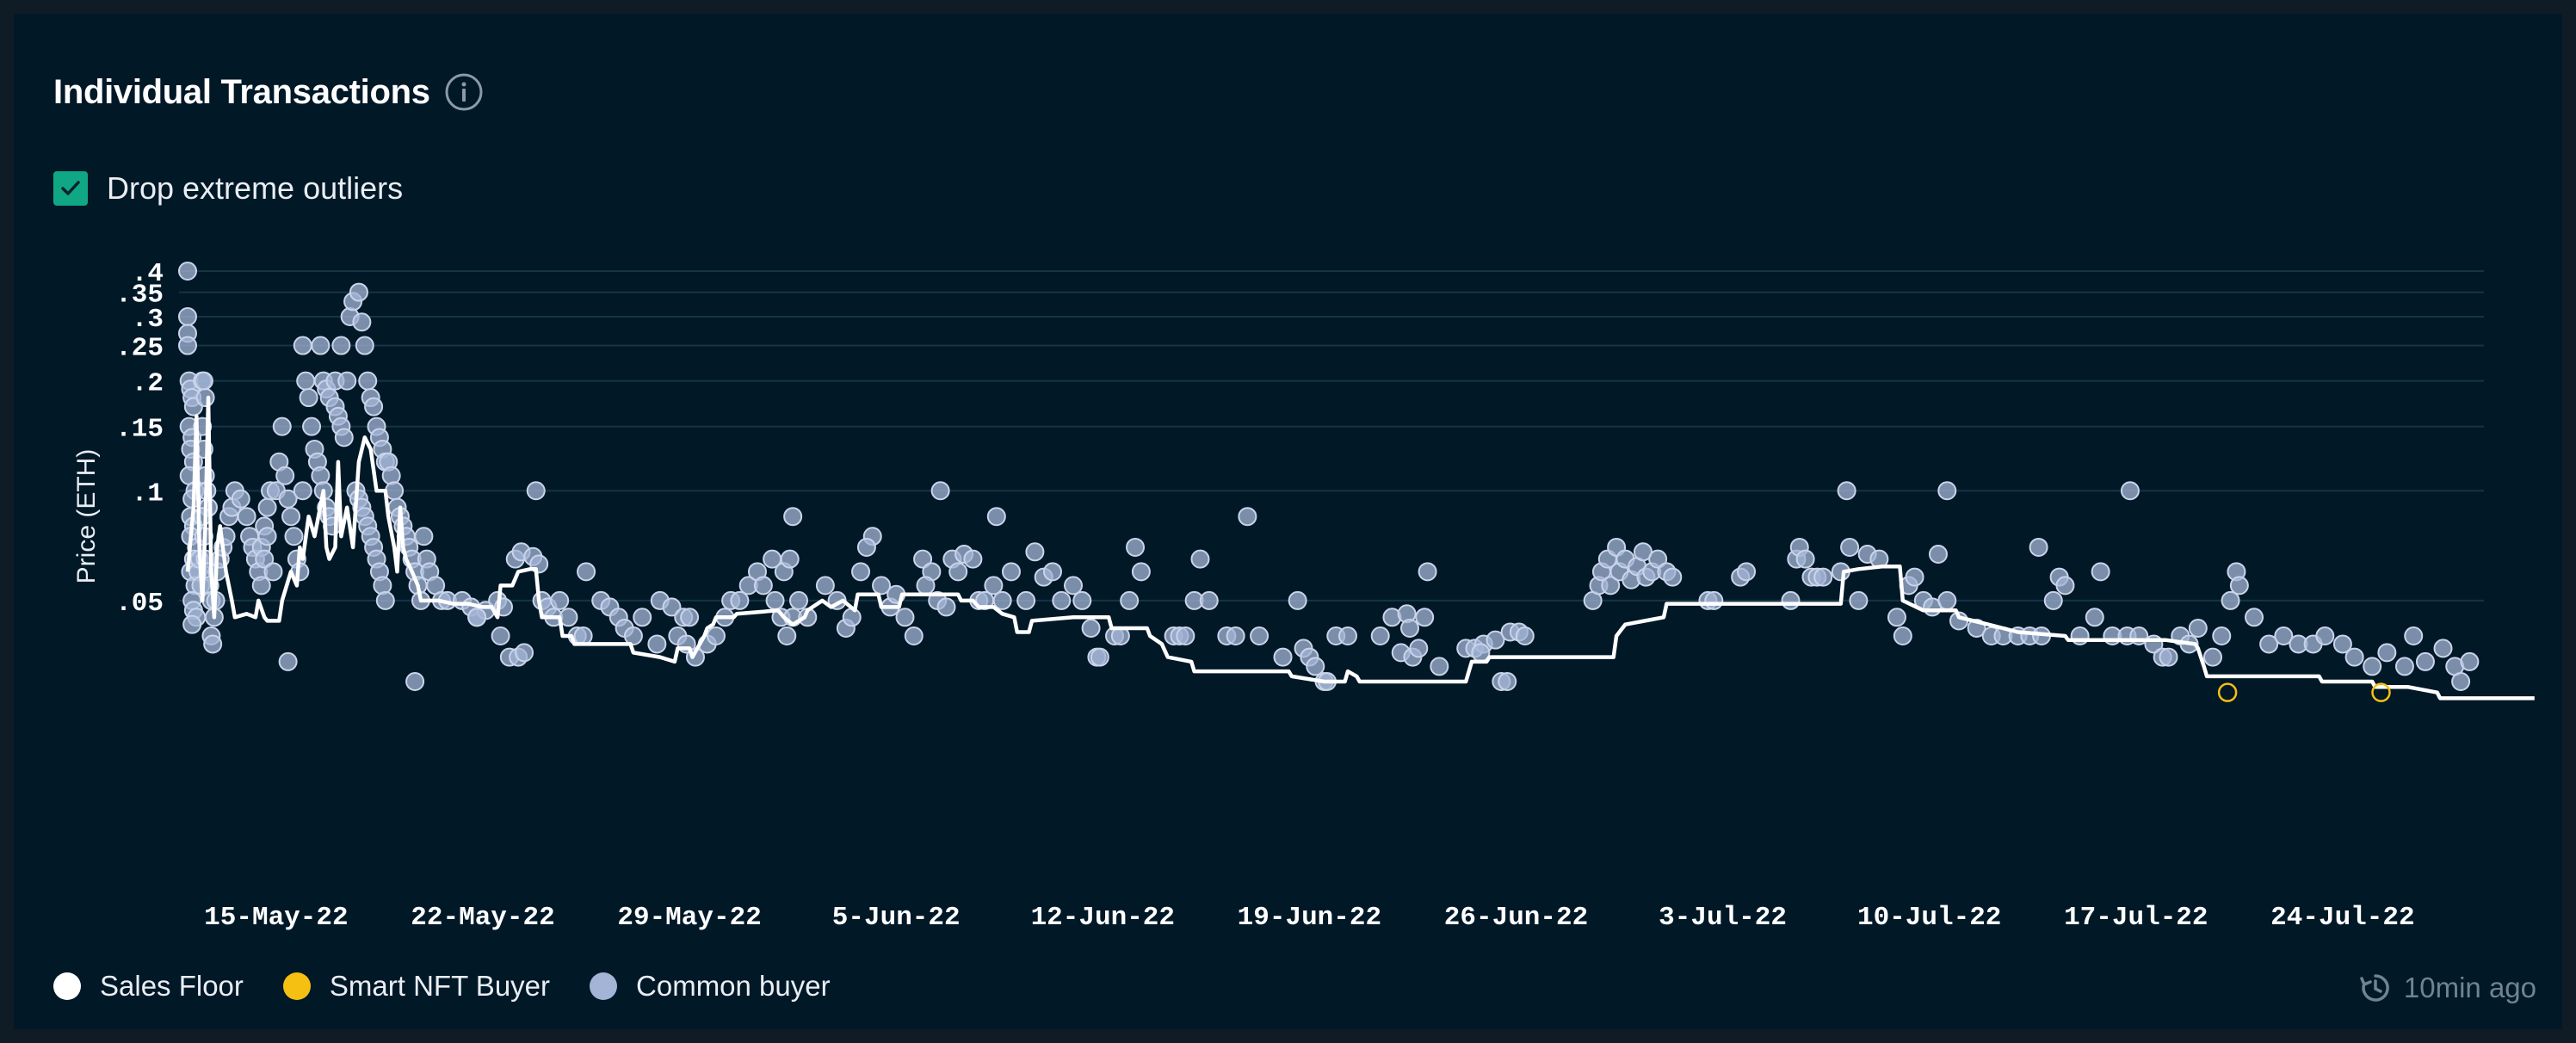 The height and width of the screenshot is (1043, 2576). I want to click on legend-item-common-buyer: Common buyer, so click(710, 986).